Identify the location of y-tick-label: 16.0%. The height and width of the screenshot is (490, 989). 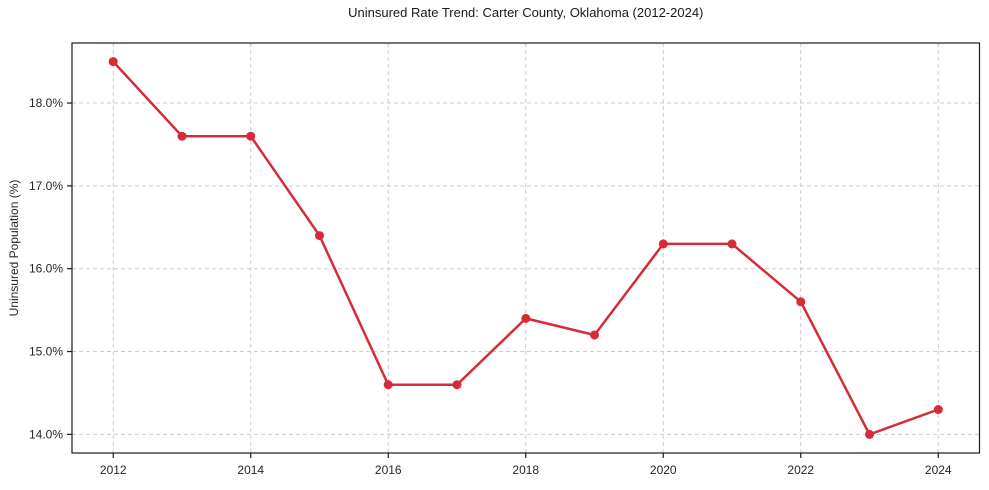
(46, 269).